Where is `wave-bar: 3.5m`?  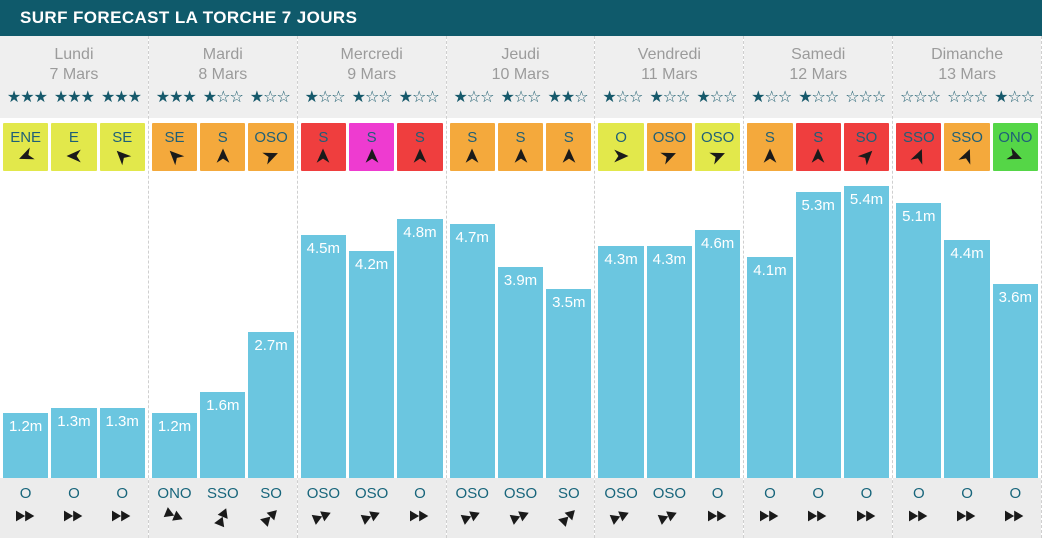
wave-bar: 3.5m is located at coordinates (569, 383).